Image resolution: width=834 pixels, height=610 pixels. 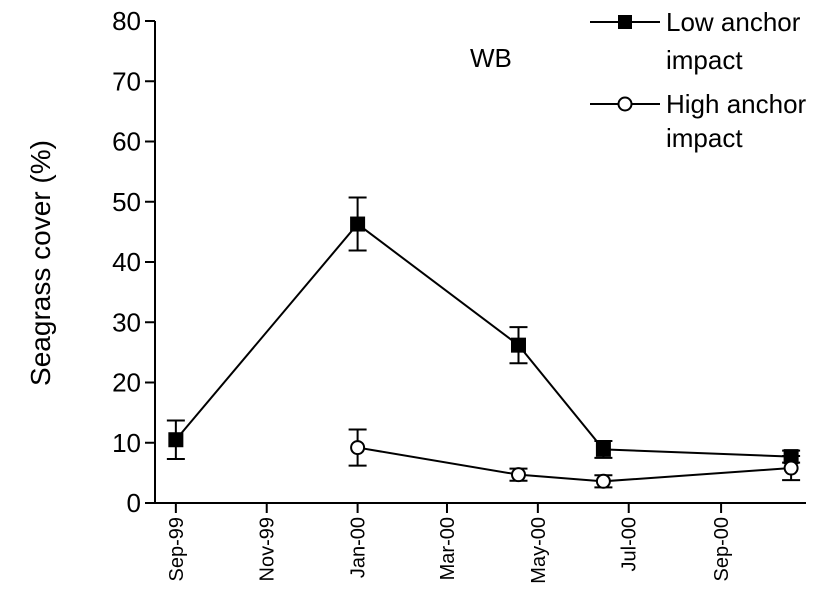 I want to click on legend-label-low-line1: Low anchor, so click(x=733, y=22).